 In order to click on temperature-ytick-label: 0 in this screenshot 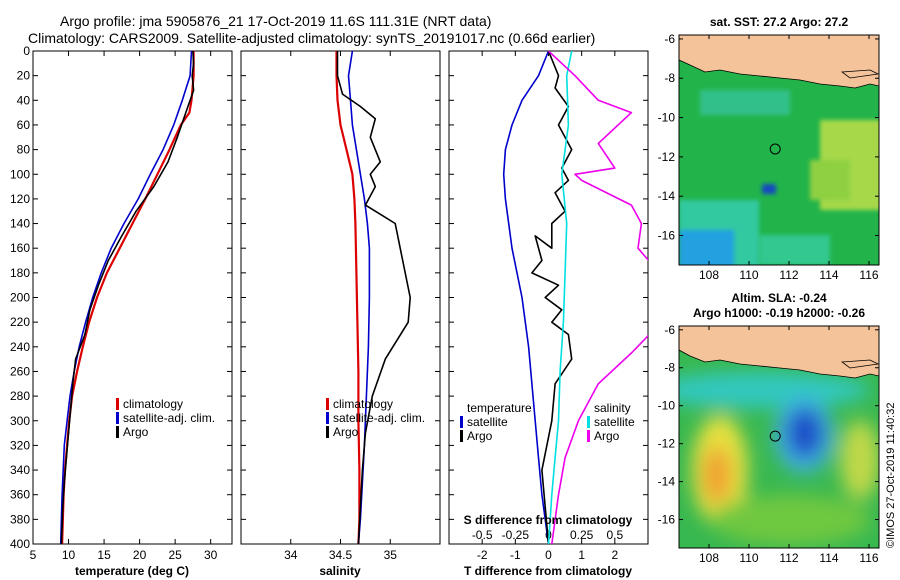, I will do `click(26, 51)`.